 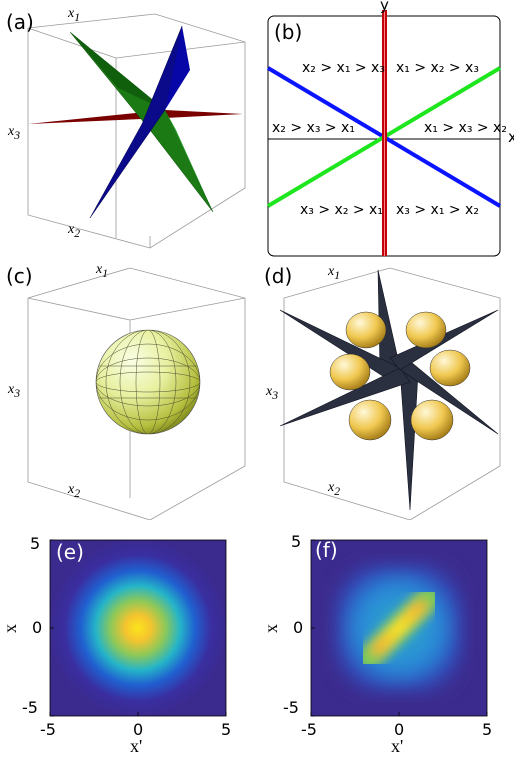 What do you see at coordinates (30, 707) in the screenshot?
I see `panel-e-ytick-neg5: -5` at bounding box center [30, 707].